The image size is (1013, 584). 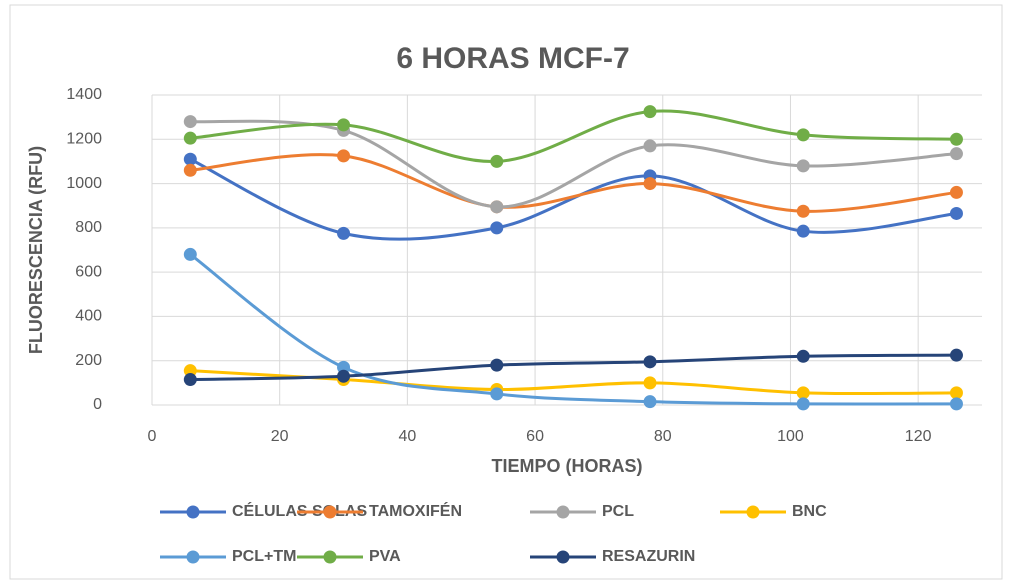 I want to click on x-tick-label: 40, so click(x=407, y=436).